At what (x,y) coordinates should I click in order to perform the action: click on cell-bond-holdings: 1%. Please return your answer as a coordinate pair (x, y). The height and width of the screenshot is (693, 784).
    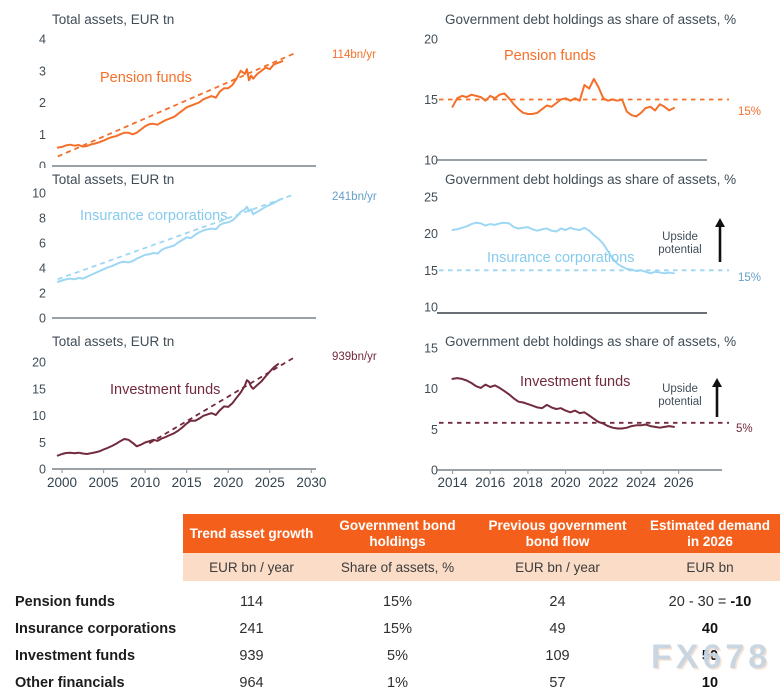
    Looking at the image, I should click on (397, 682).